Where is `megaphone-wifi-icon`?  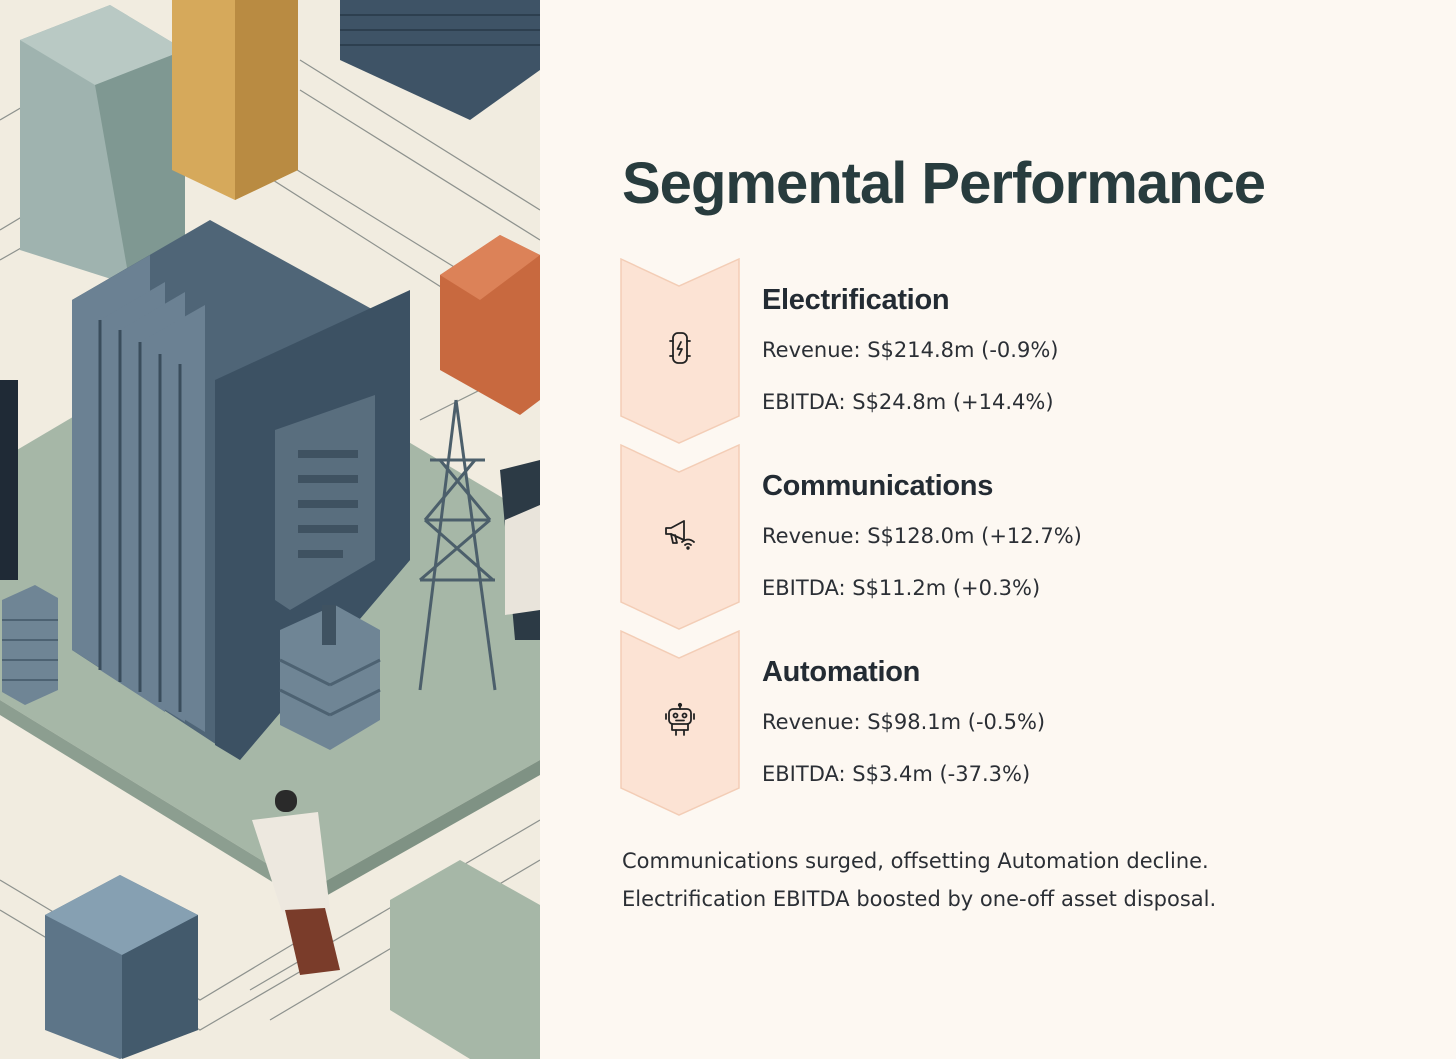
megaphone-wifi-icon is located at coordinates (680, 534).